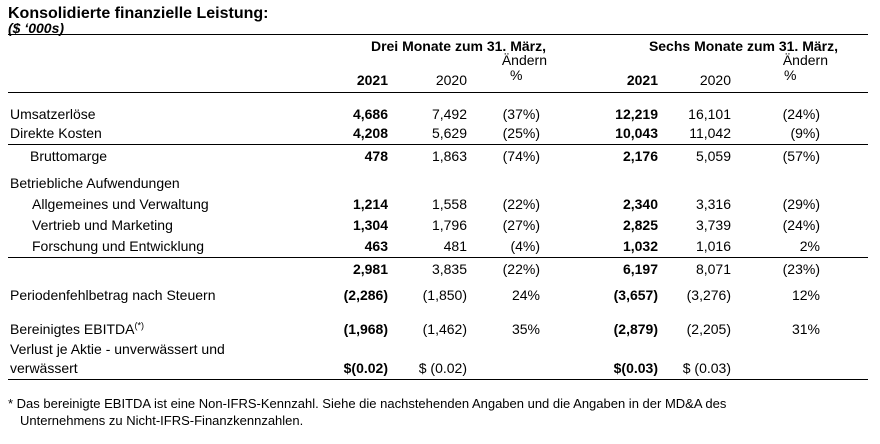 The width and height of the screenshot is (880, 444). Describe the element at coordinates (635, 295) in the screenshot. I see `row-net-loss-s2021: (3,657)` at that location.